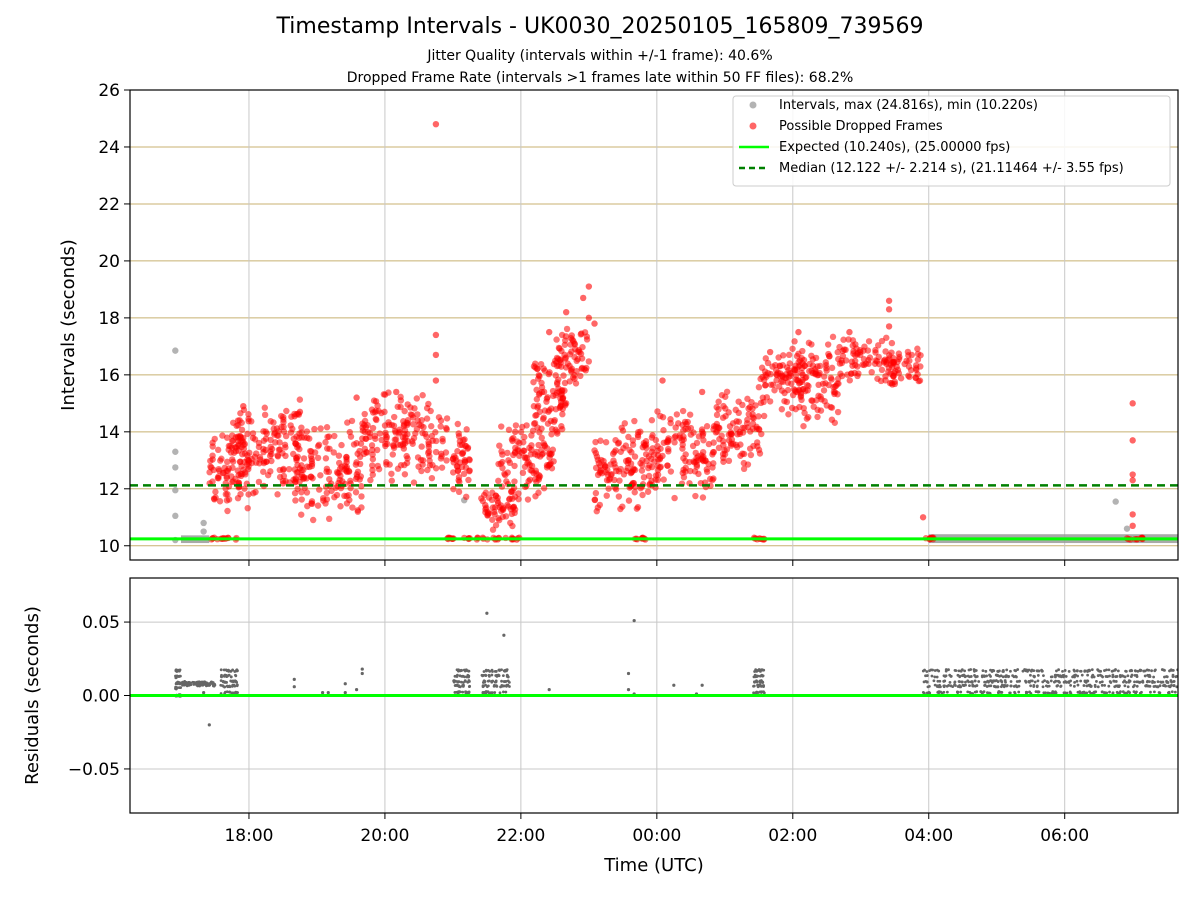 The width and height of the screenshot is (1200, 900). I want to click on y-tick-label: 0.00, so click(101, 697).